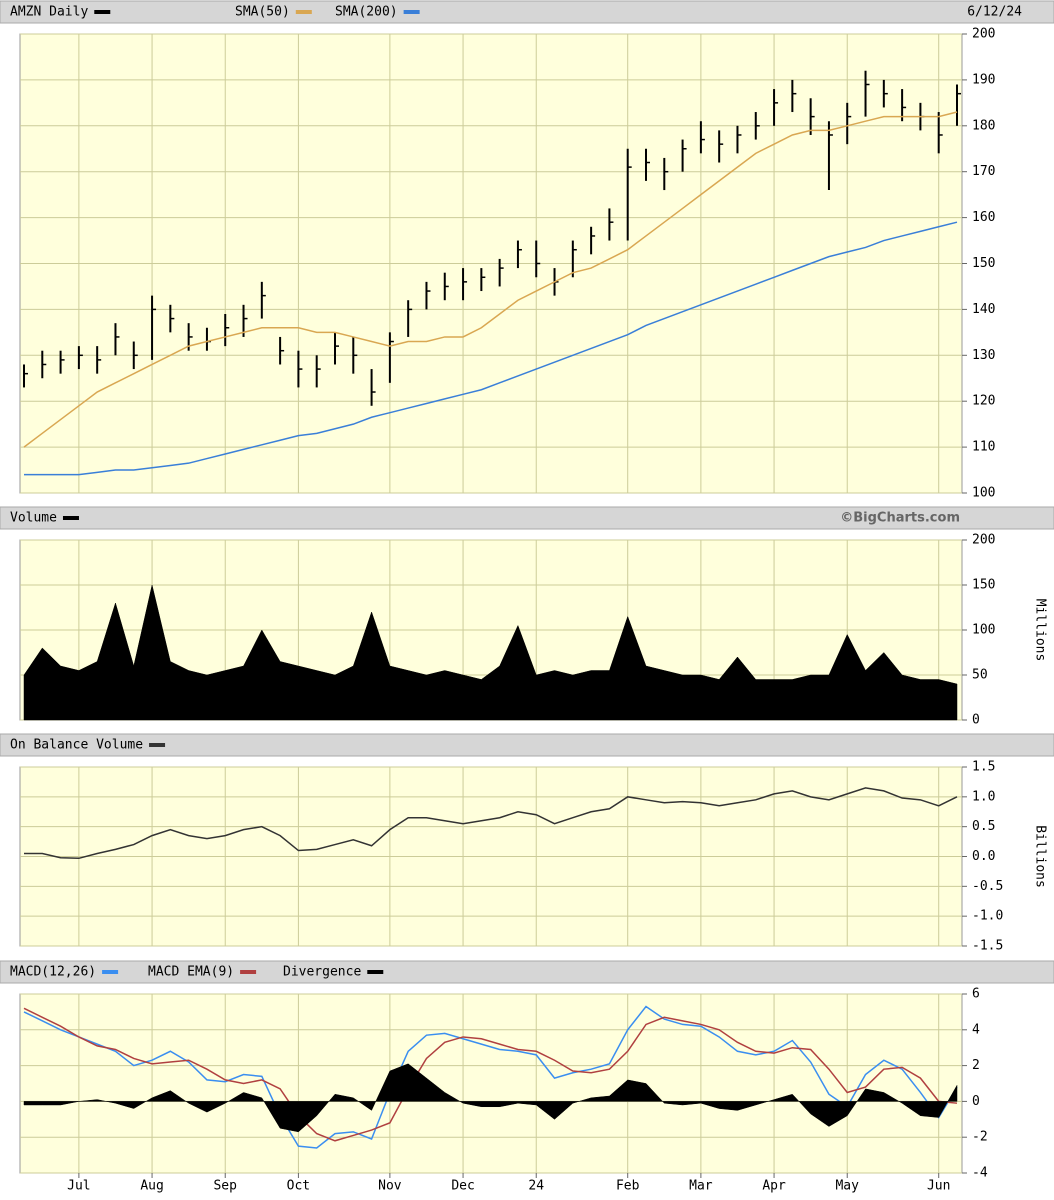 This screenshot has height=1200, width=1054. Describe the element at coordinates (983, 79) in the screenshot. I see `y-tick-label: 190` at that location.